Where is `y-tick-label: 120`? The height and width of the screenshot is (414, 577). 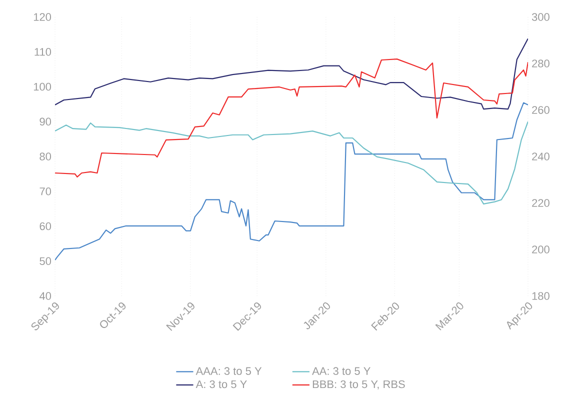 y-tick-label: 120 is located at coordinates (43, 17).